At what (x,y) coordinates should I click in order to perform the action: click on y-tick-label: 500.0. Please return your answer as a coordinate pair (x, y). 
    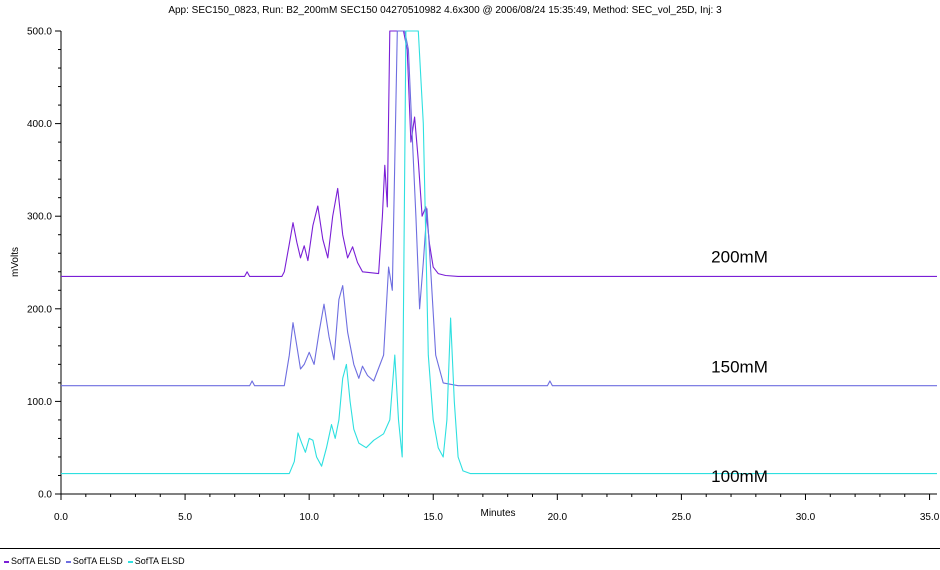
    Looking at the image, I should click on (39, 32).